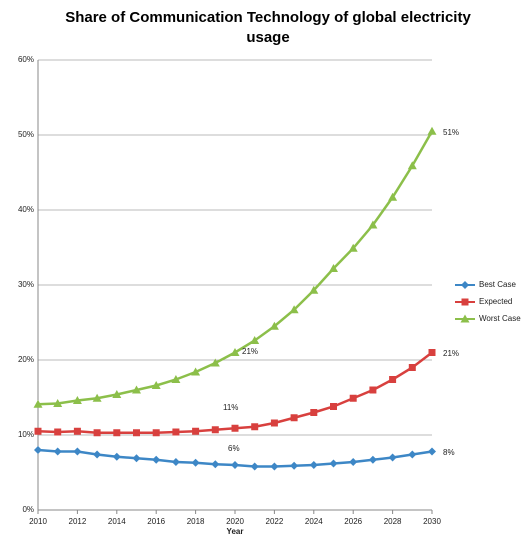 The width and height of the screenshot is (521, 535). I want to click on y-tick-label: 30%, so click(26, 284).